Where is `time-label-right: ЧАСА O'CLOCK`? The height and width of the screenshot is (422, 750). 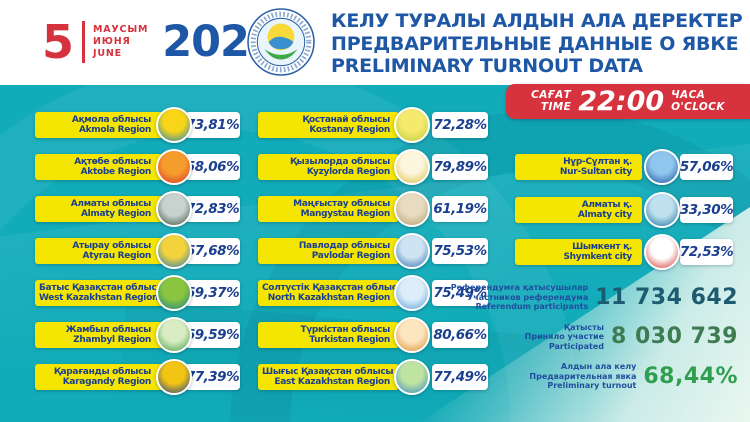 time-label-right: ЧАСА O'CLOCK is located at coordinates (698, 101).